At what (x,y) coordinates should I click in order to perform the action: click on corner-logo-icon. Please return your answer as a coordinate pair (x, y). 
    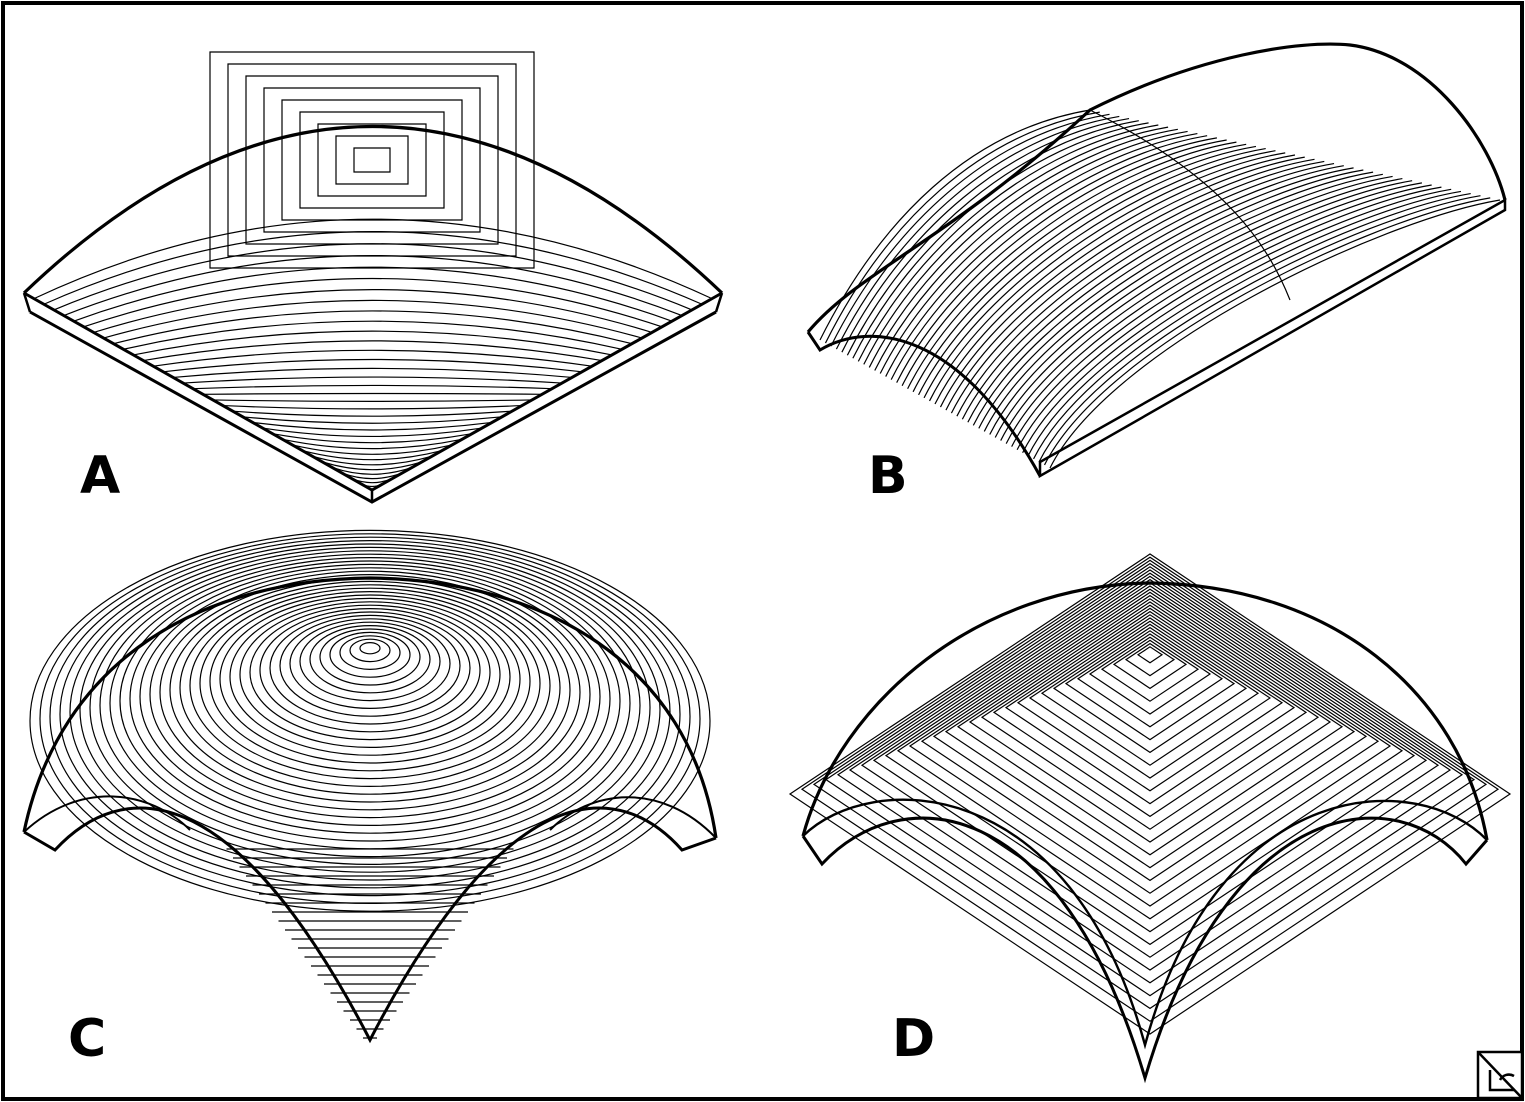
    Looking at the image, I should click on (1500, 1075).